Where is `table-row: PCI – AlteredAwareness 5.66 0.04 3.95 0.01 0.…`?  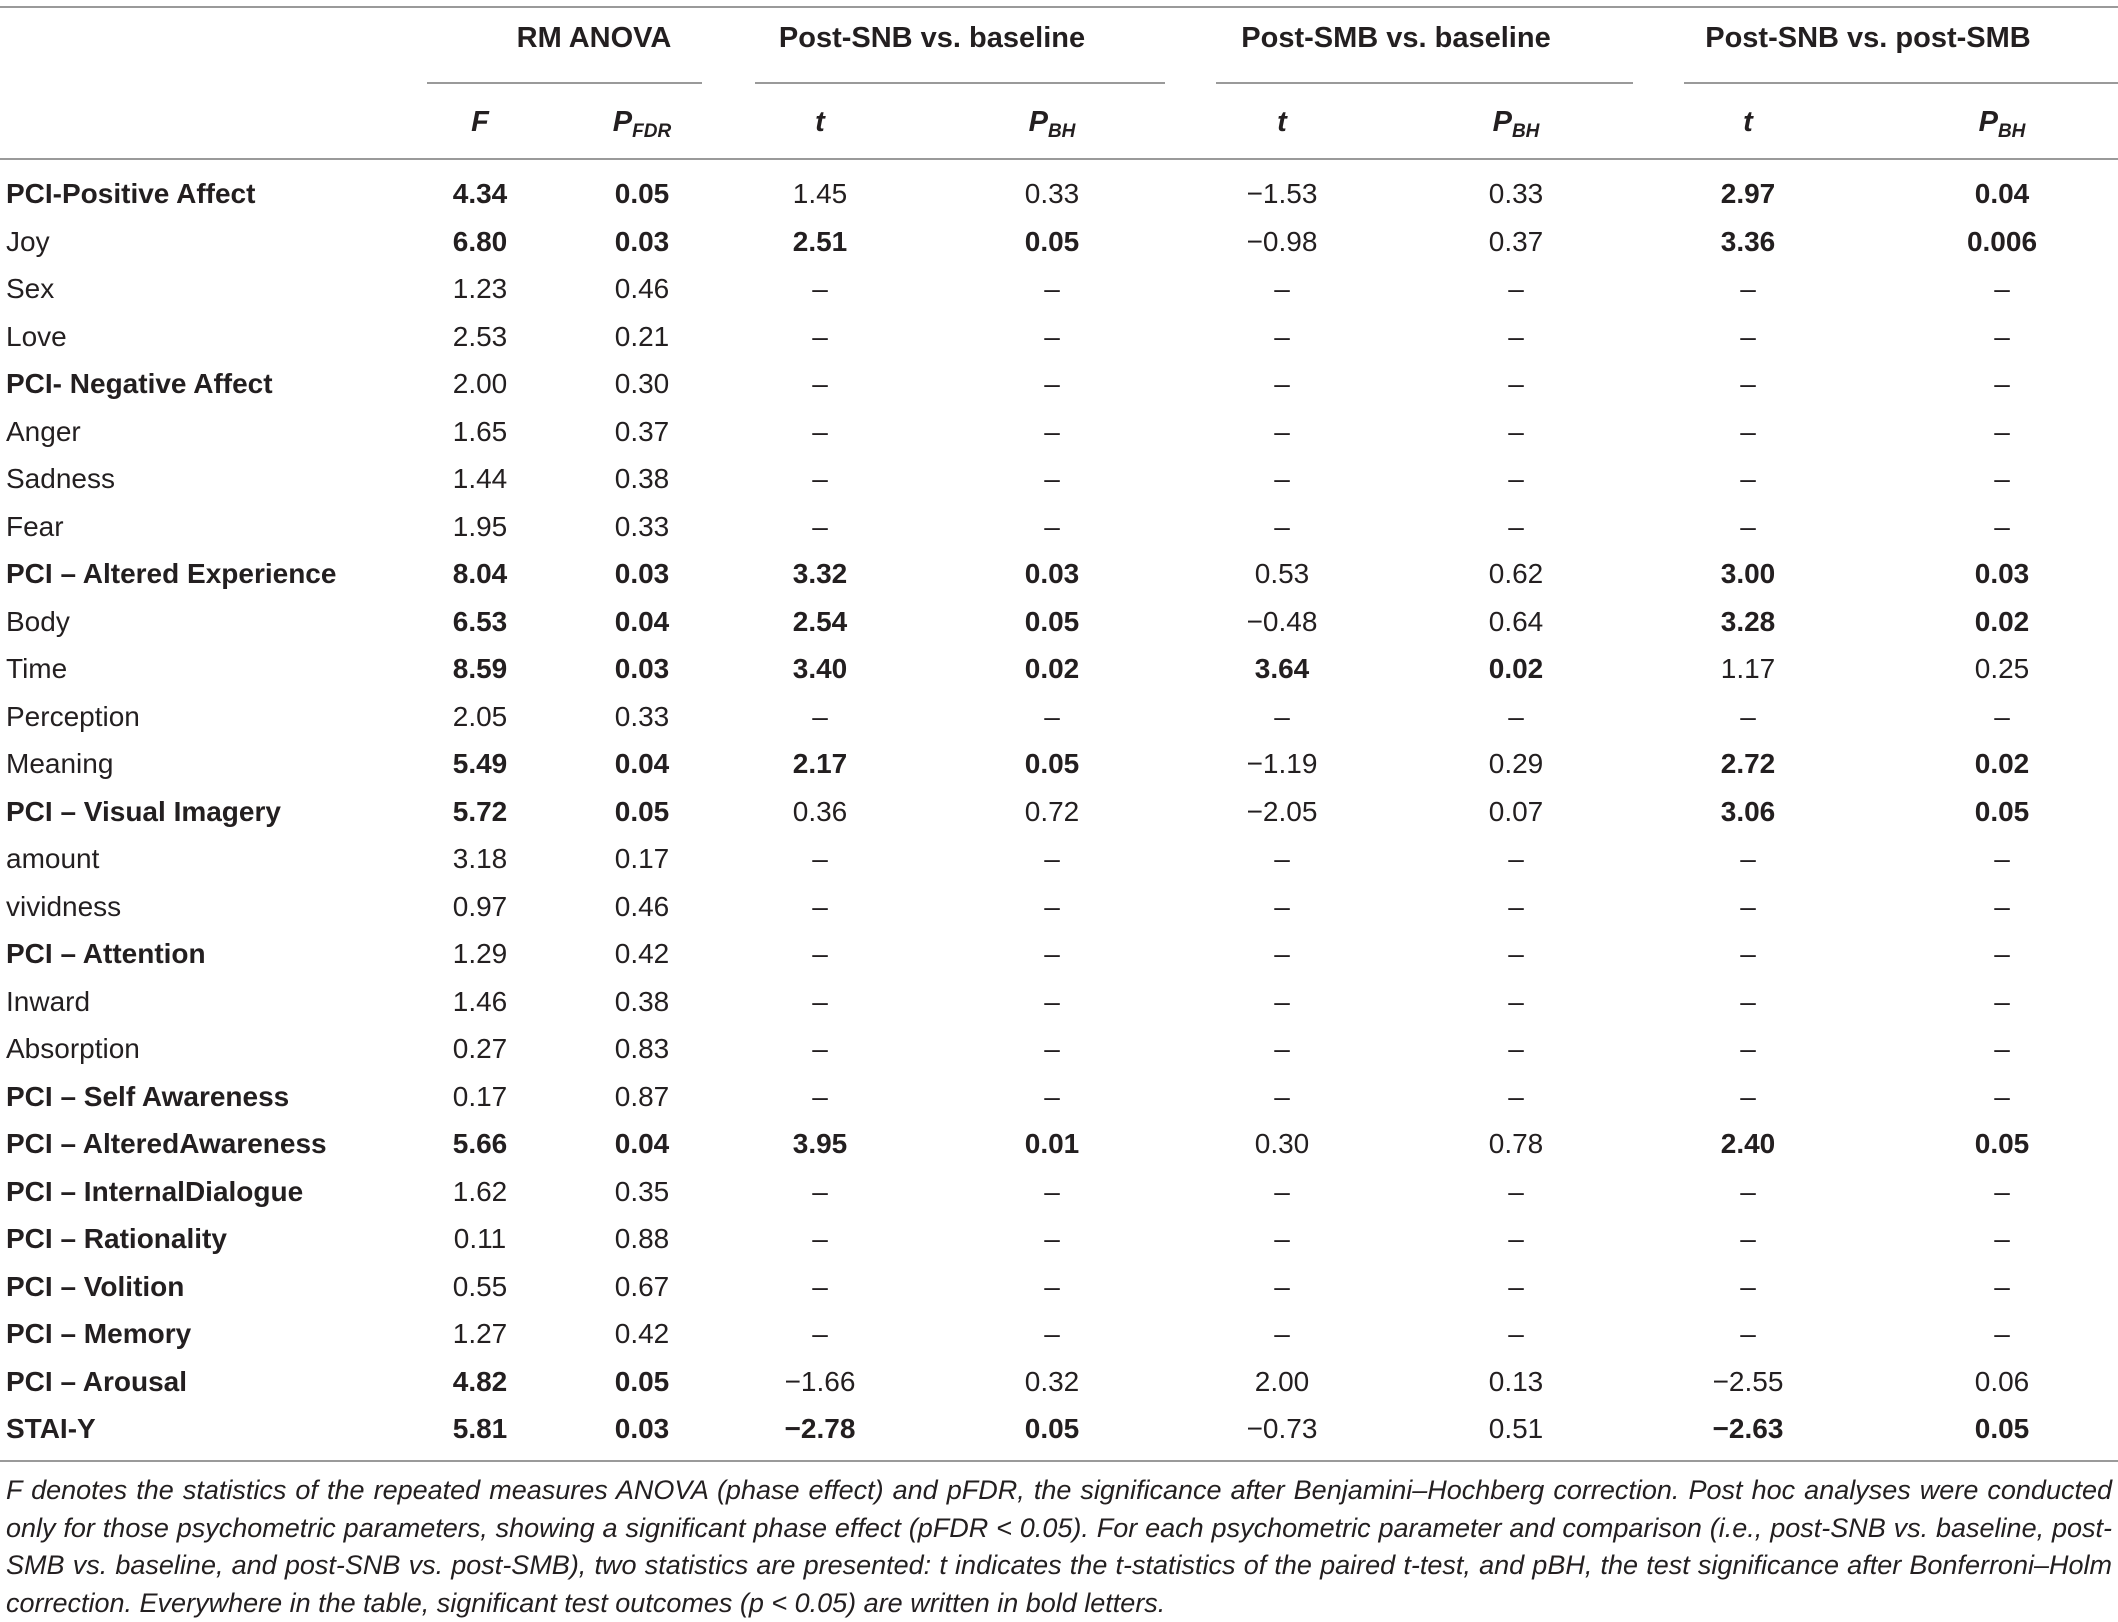 table-row: PCI – AlteredAwareness 5.66 0.04 3.95 0.01 0.… is located at coordinates (1059, 1146).